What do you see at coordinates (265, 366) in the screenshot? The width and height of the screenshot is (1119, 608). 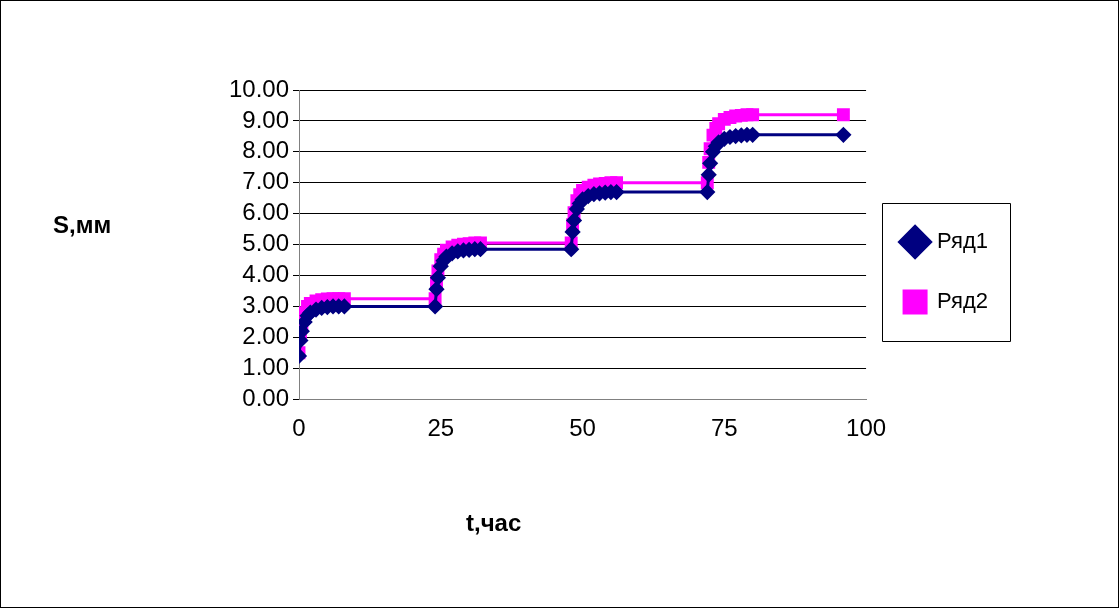 I see `y-tick-label: 1.00` at bounding box center [265, 366].